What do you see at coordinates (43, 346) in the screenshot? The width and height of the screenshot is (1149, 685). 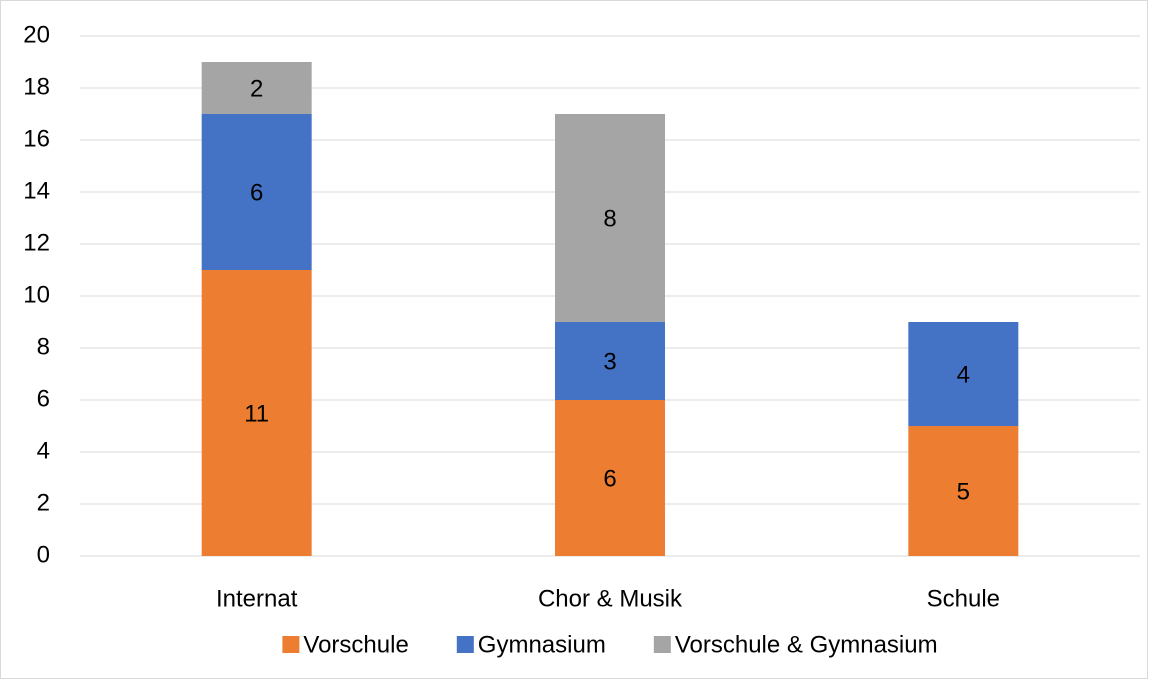 I see `y-tick-label: 8` at bounding box center [43, 346].